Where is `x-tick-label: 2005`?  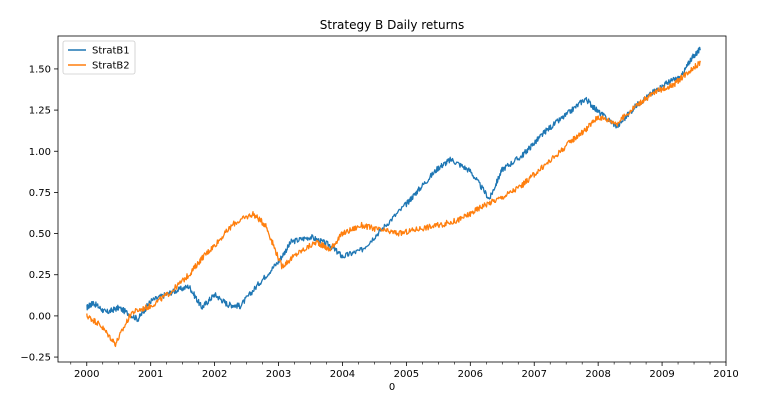
x-tick-label: 2005 is located at coordinates (406, 374).